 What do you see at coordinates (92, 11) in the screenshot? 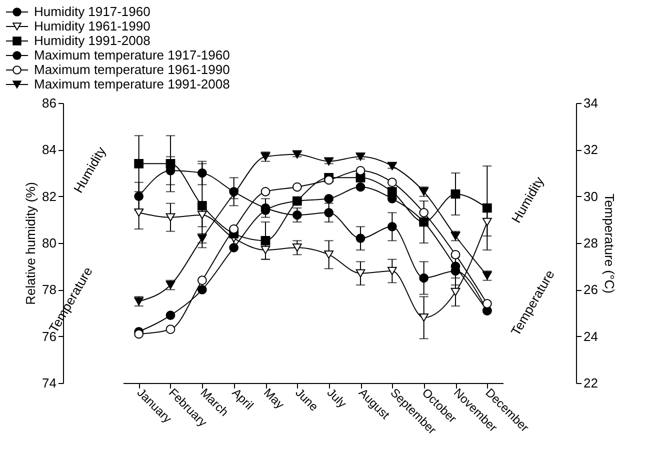
I see `legend-label: Humidity 1917-1960` at bounding box center [92, 11].